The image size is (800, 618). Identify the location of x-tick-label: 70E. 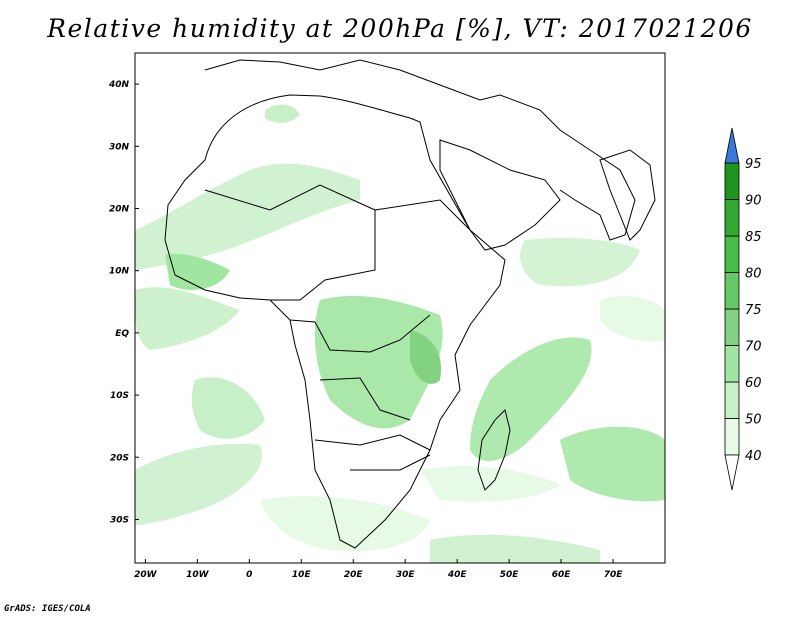
(614, 575).